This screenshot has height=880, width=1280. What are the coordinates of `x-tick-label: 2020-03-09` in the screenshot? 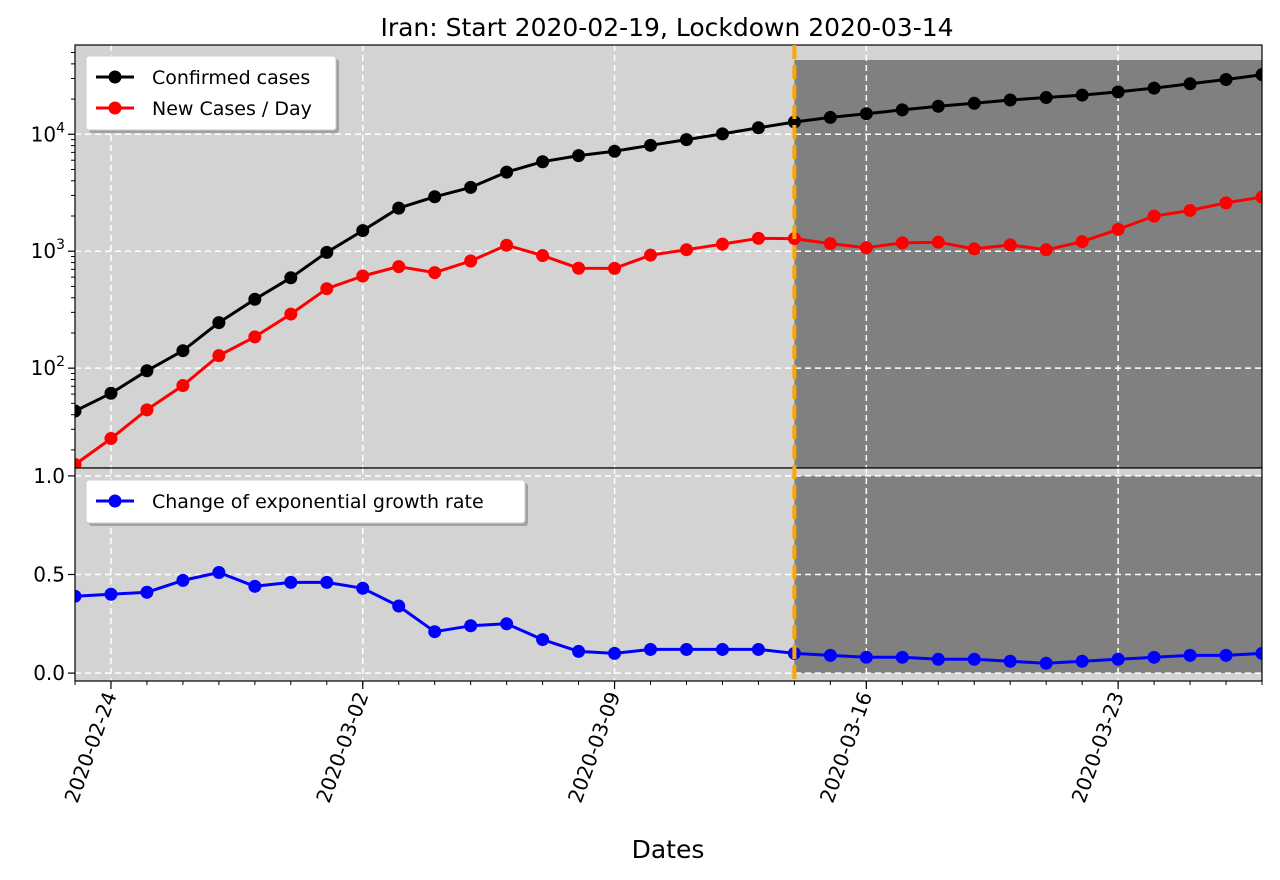 It's located at (594, 747).